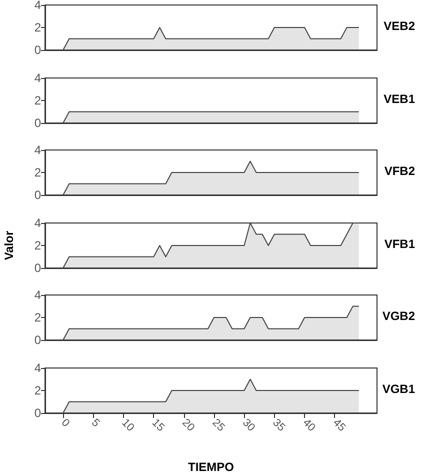 This screenshot has height=476, width=429. I want to click on x-axis-title: TIEMPO, so click(211, 467).